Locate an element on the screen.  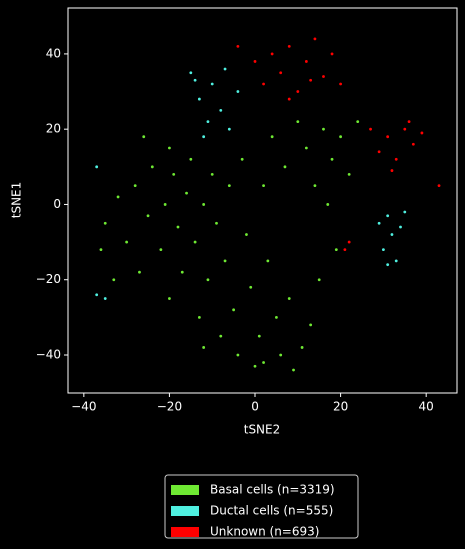
y-tick-label: 20 is located at coordinates (53, 129).